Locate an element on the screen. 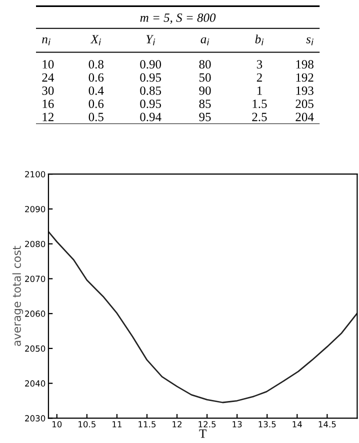 Image resolution: width=359 pixels, height=443 pixels. text: 2 is located at coordinates (259, 77).